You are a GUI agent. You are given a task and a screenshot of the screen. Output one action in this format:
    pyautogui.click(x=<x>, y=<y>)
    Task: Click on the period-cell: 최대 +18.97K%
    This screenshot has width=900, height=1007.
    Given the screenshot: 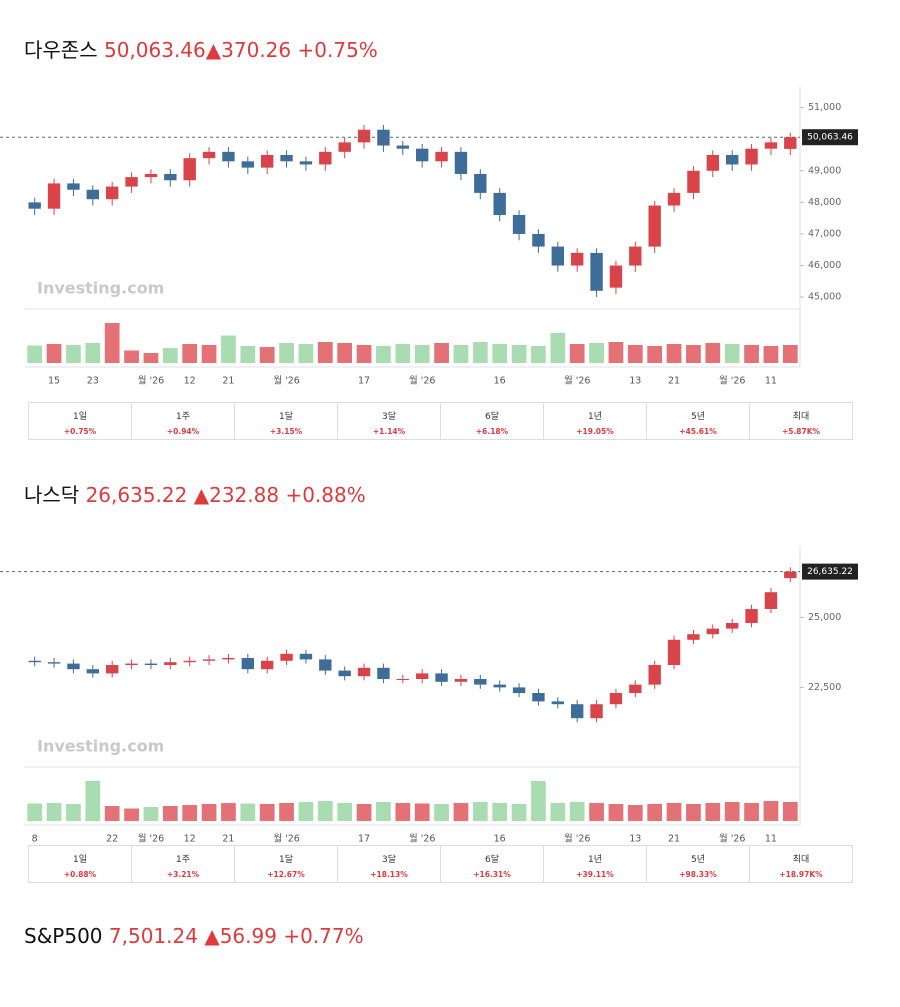 What is the action you would take?
    pyautogui.click(x=800, y=864)
    